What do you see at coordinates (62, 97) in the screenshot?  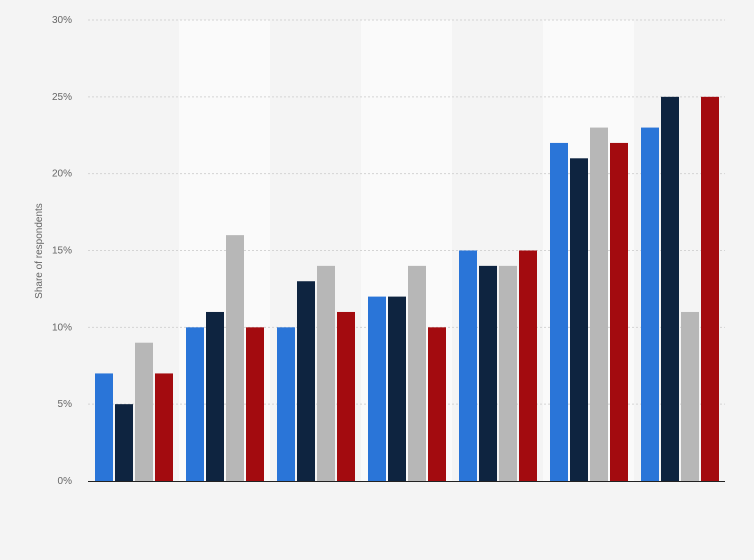 I see `y-tick-label: 25%` at bounding box center [62, 97].